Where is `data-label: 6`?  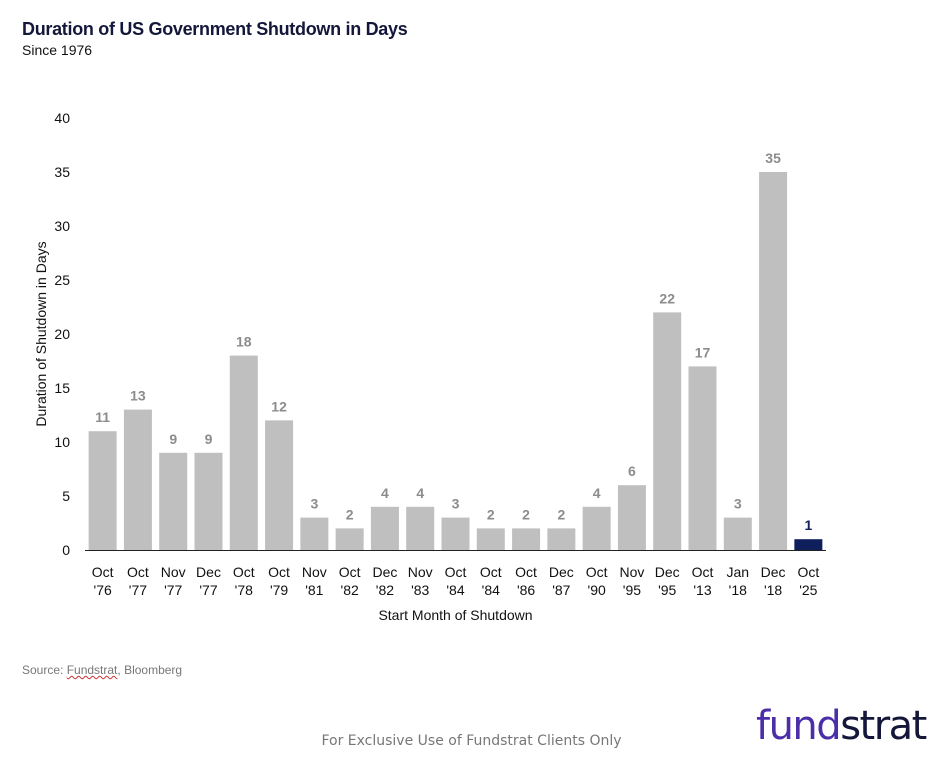
data-label: 6 is located at coordinates (632, 471).